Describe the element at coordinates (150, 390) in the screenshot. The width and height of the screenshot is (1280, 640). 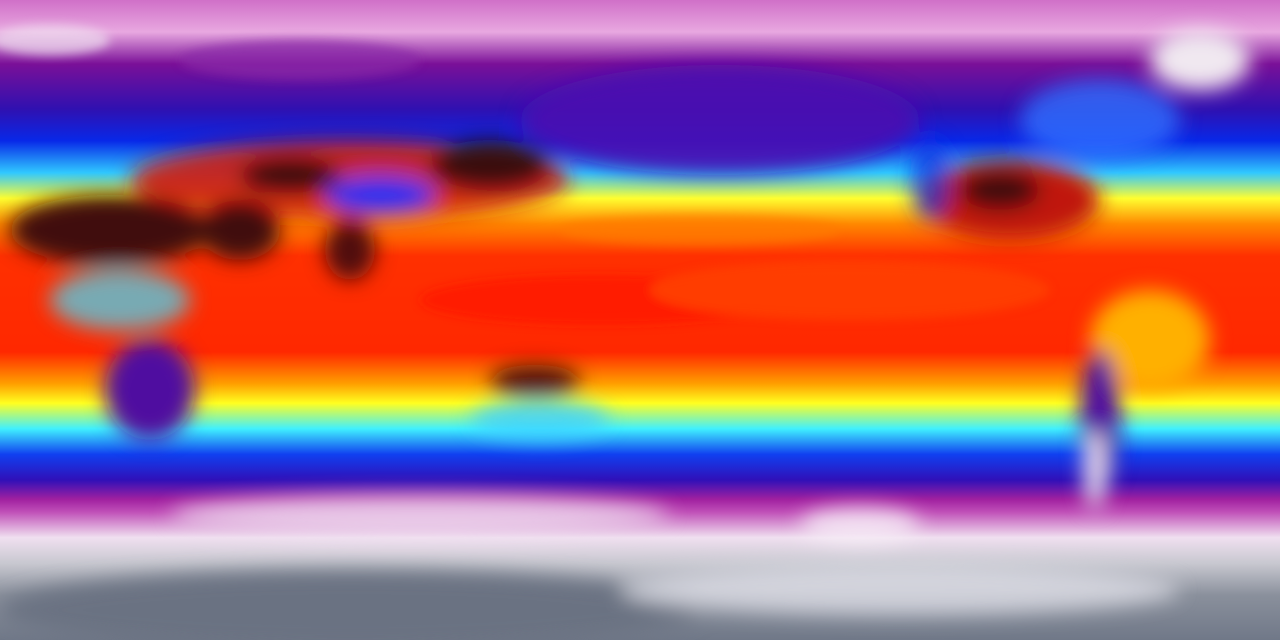
I see `southern-africa` at that location.